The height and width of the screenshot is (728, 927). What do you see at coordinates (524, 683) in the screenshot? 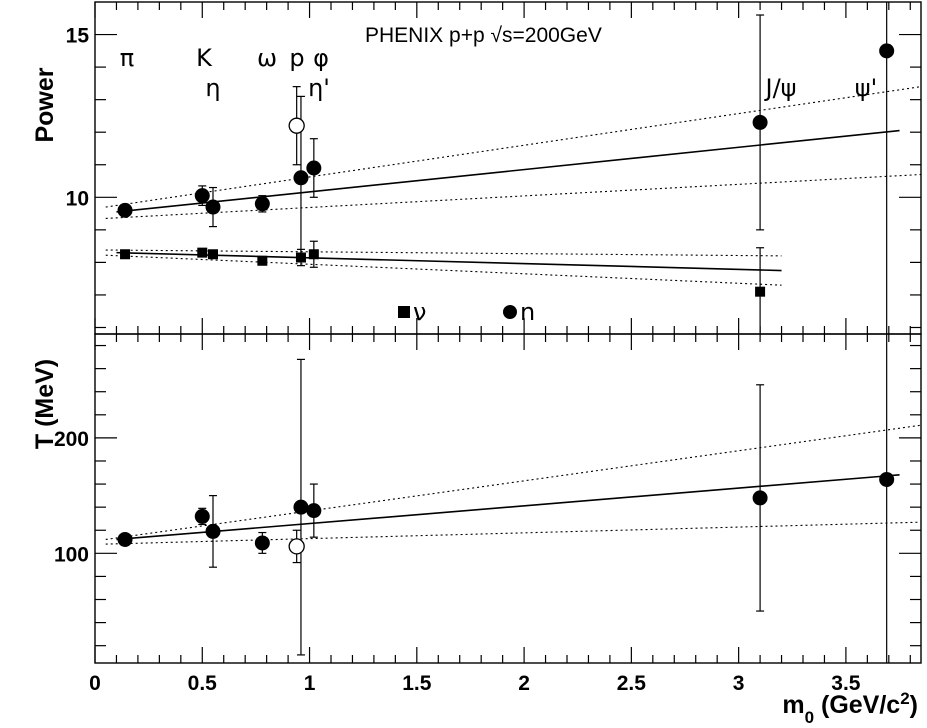
I see `x-tick-label: 2` at bounding box center [524, 683].